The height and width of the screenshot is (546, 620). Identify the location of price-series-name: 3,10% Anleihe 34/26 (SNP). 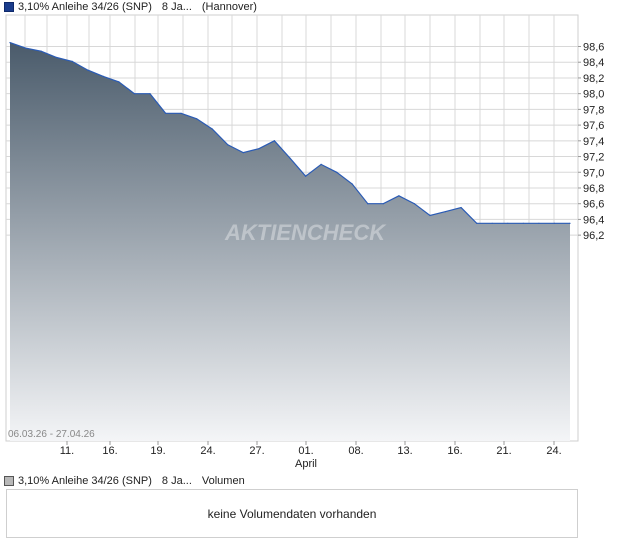
(85, 7).